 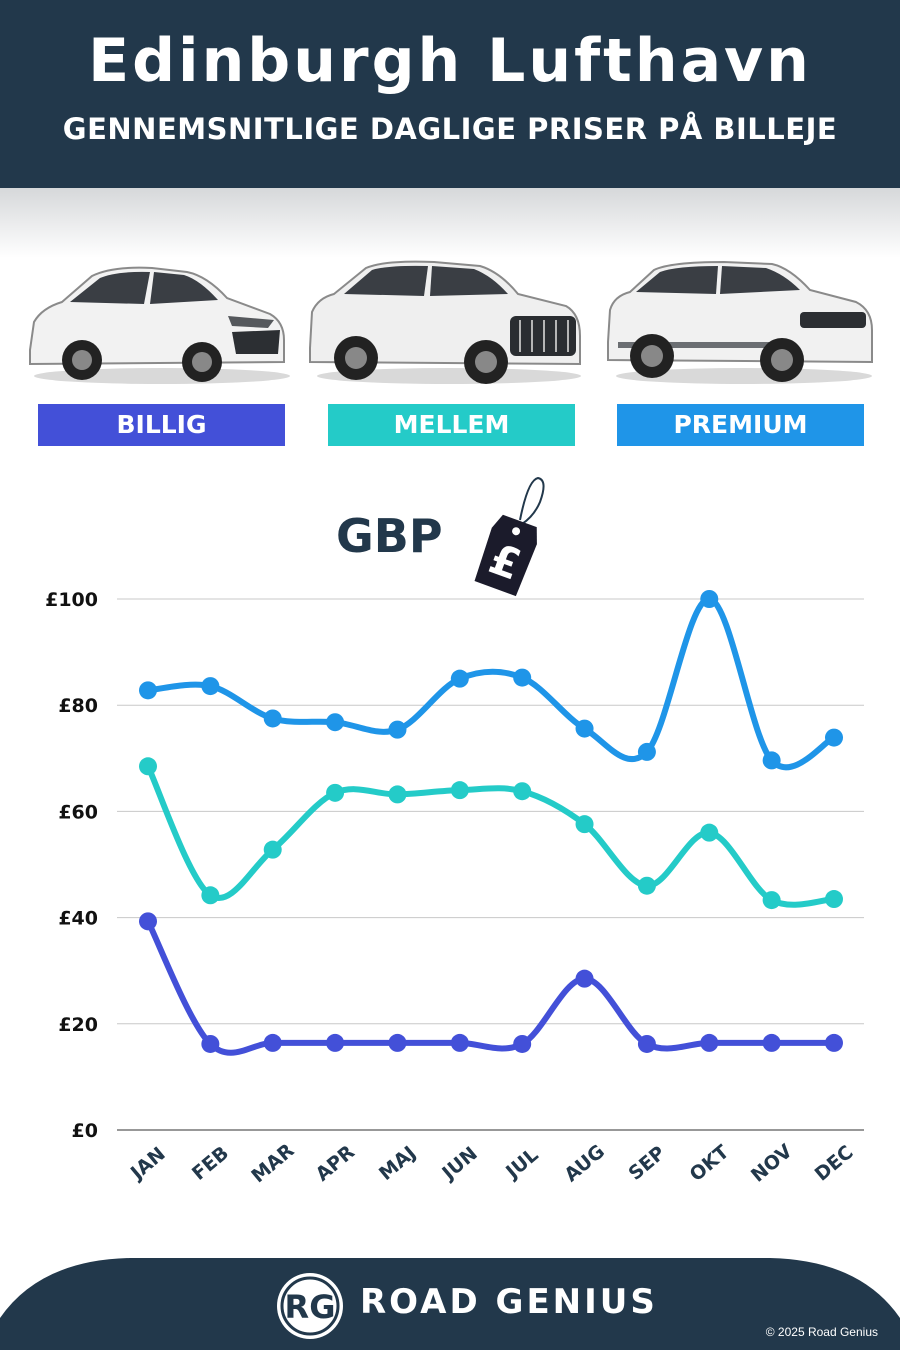 I want to click on y-tick-label: £20, so click(x=78, y=1025).